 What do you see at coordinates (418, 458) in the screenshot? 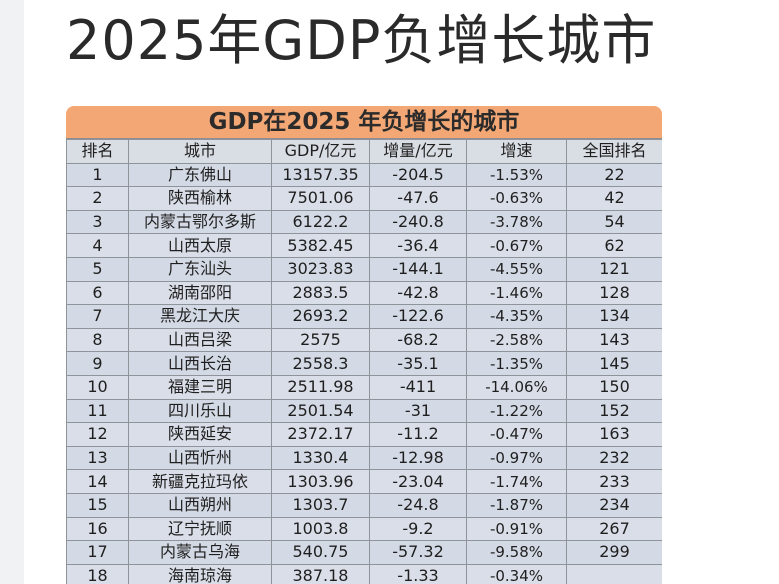
I see `cell-increment: -12.98` at bounding box center [418, 458].